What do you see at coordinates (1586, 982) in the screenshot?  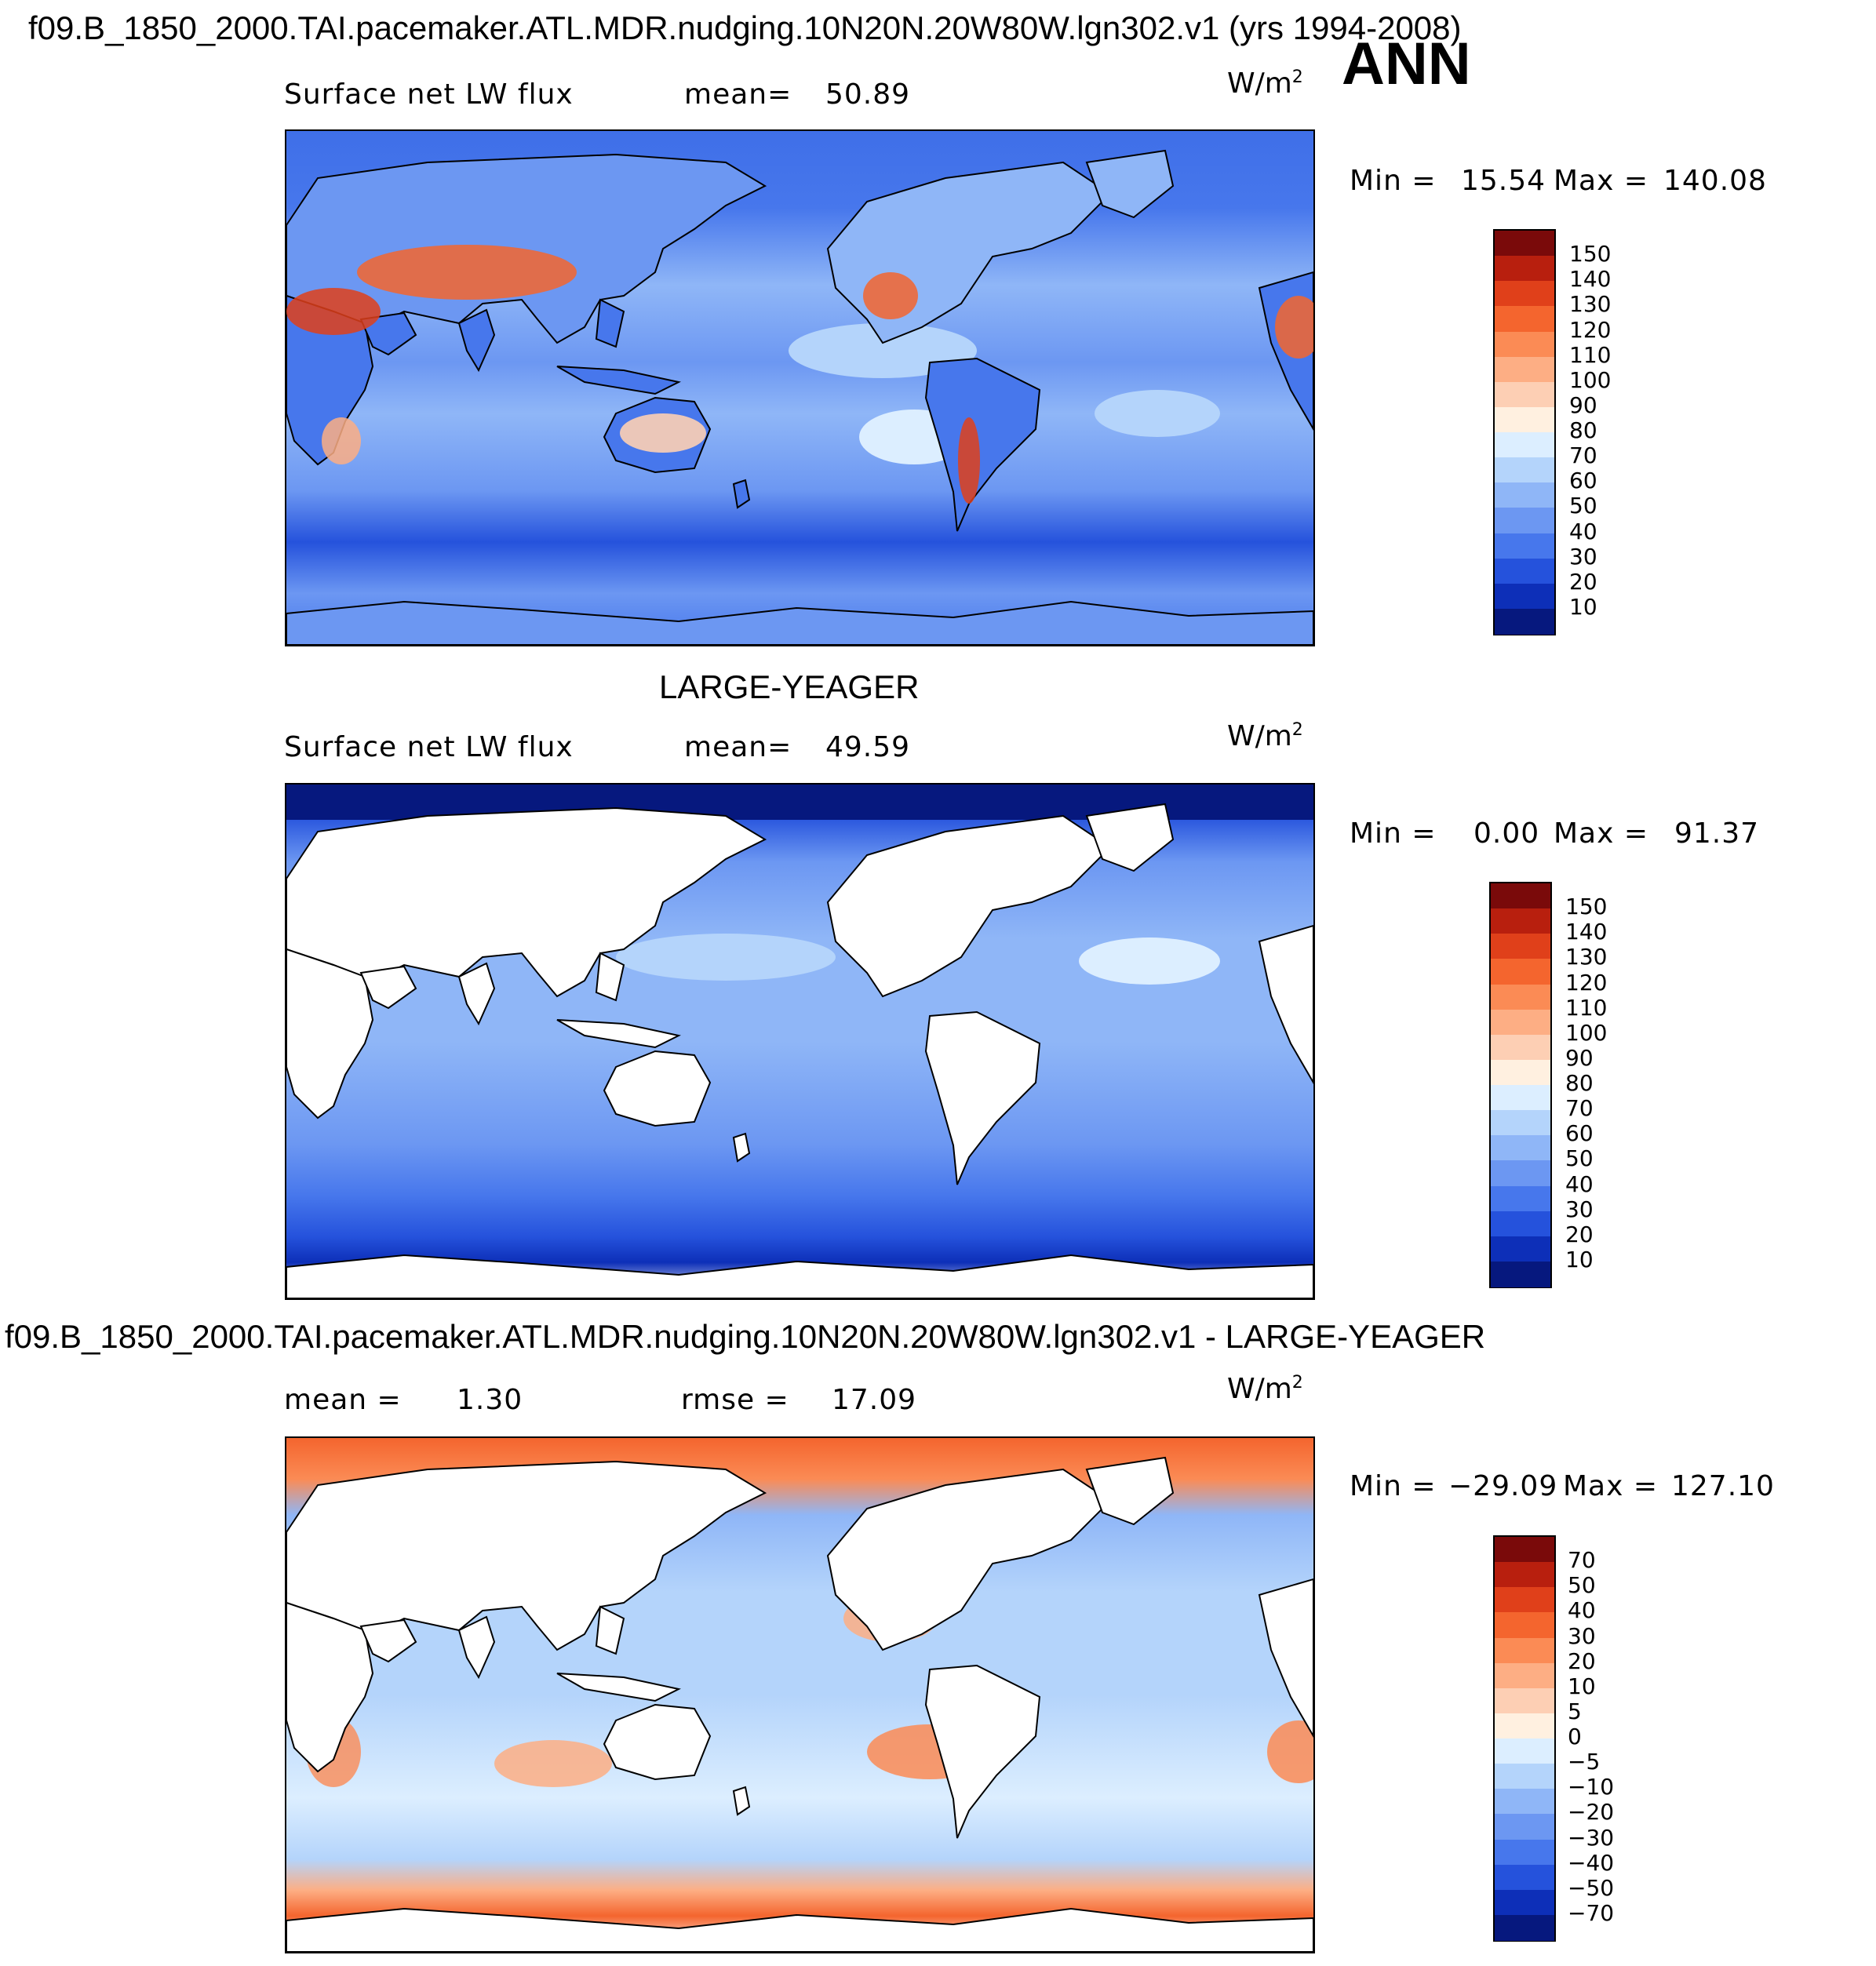 I see `colorbar-tick-label: 120` at bounding box center [1586, 982].